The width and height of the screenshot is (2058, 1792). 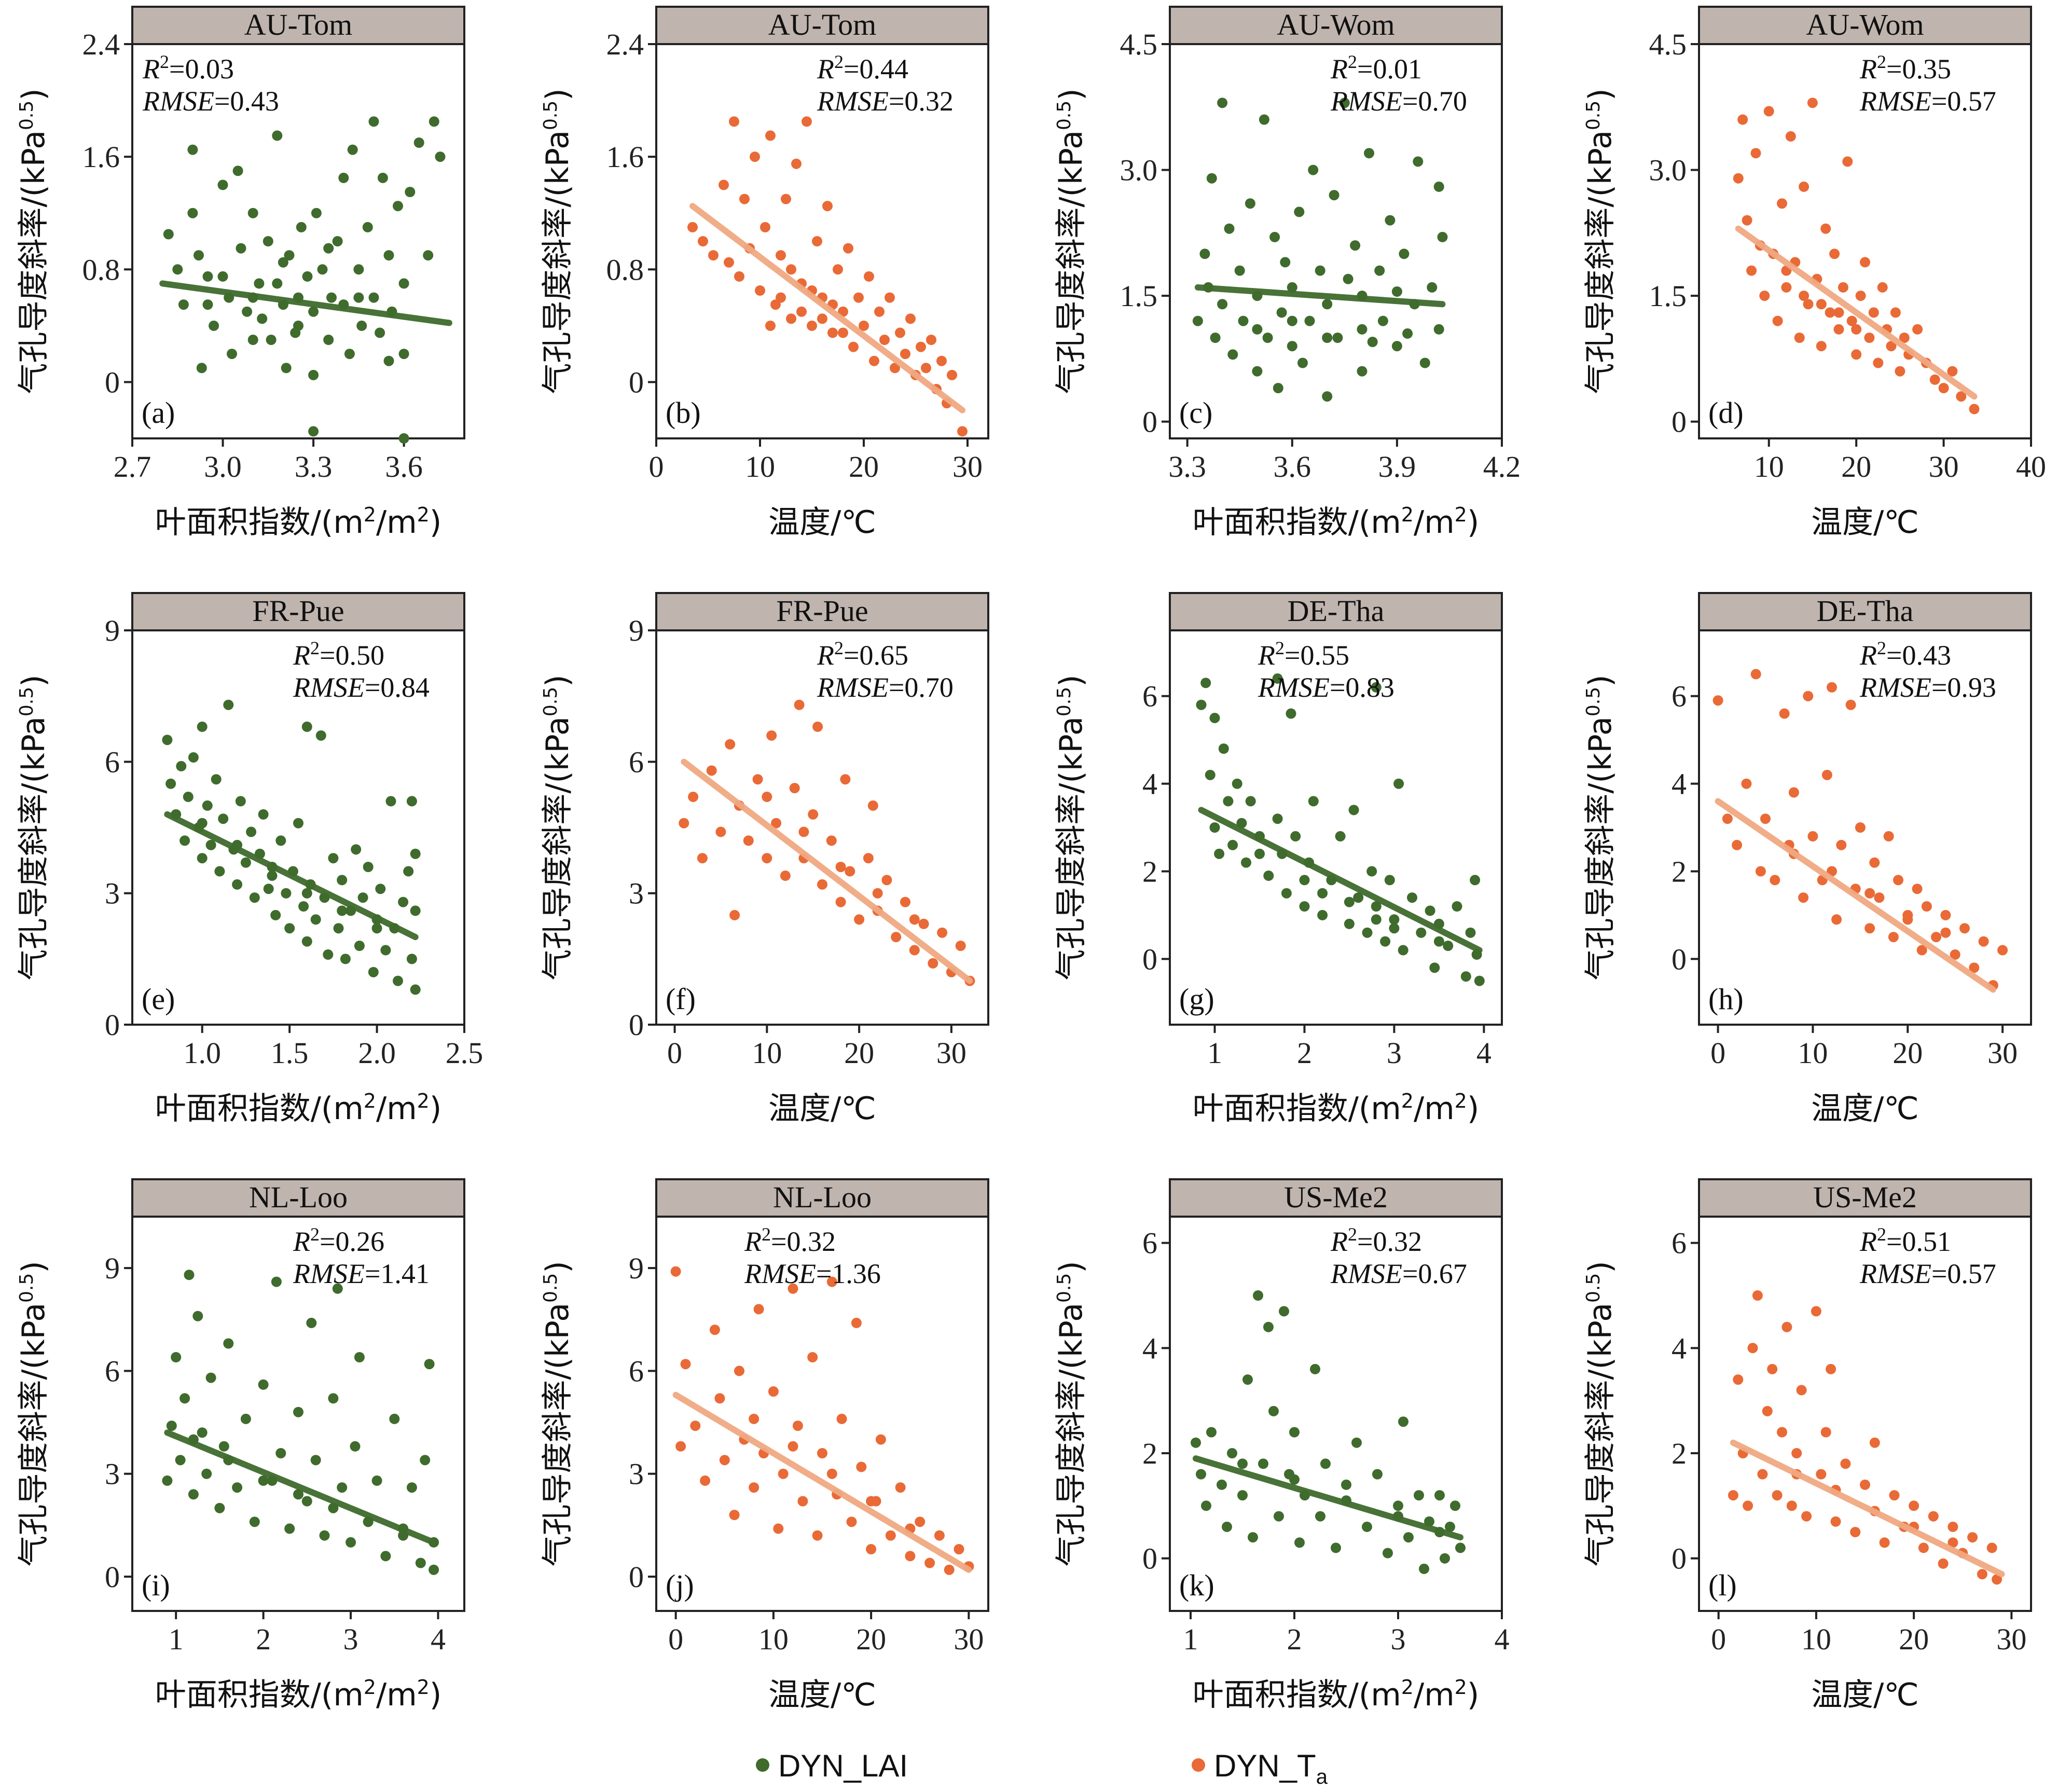 What do you see at coordinates (822, 1482) in the screenshot?
I see `fit-line` at bounding box center [822, 1482].